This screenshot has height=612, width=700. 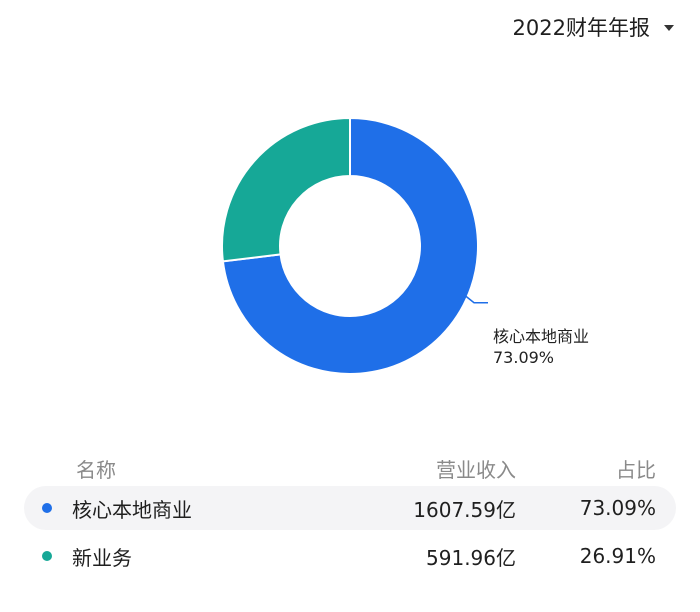 I want to click on caret-down-icon, so click(x=669, y=28).